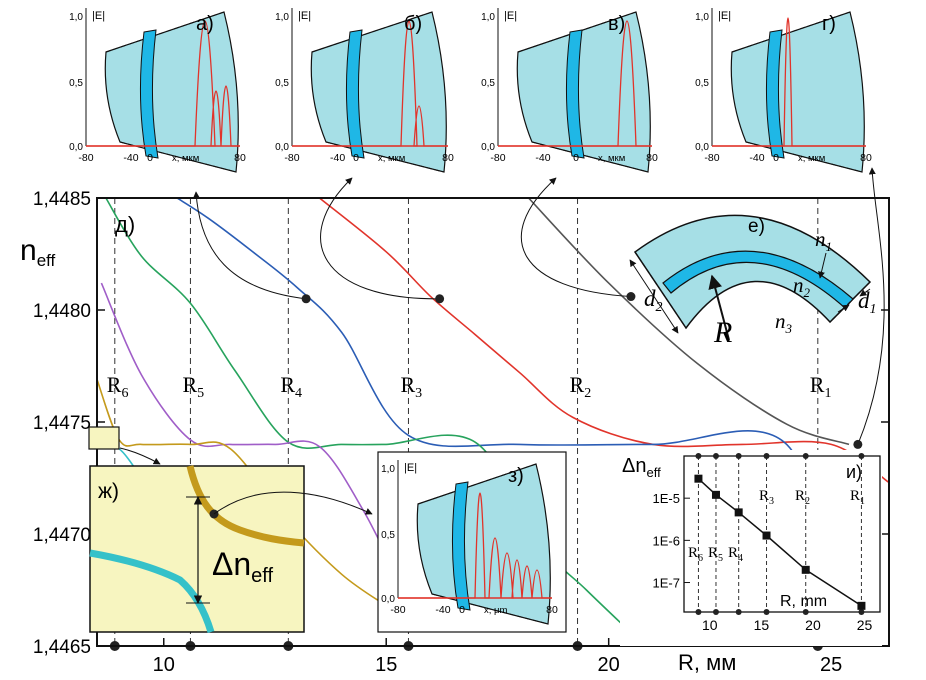 The width and height of the screenshot is (926, 680). What do you see at coordinates (411, 386) in the screenshot?
I see `radius-label: R3` at bounding box center [411, 386].